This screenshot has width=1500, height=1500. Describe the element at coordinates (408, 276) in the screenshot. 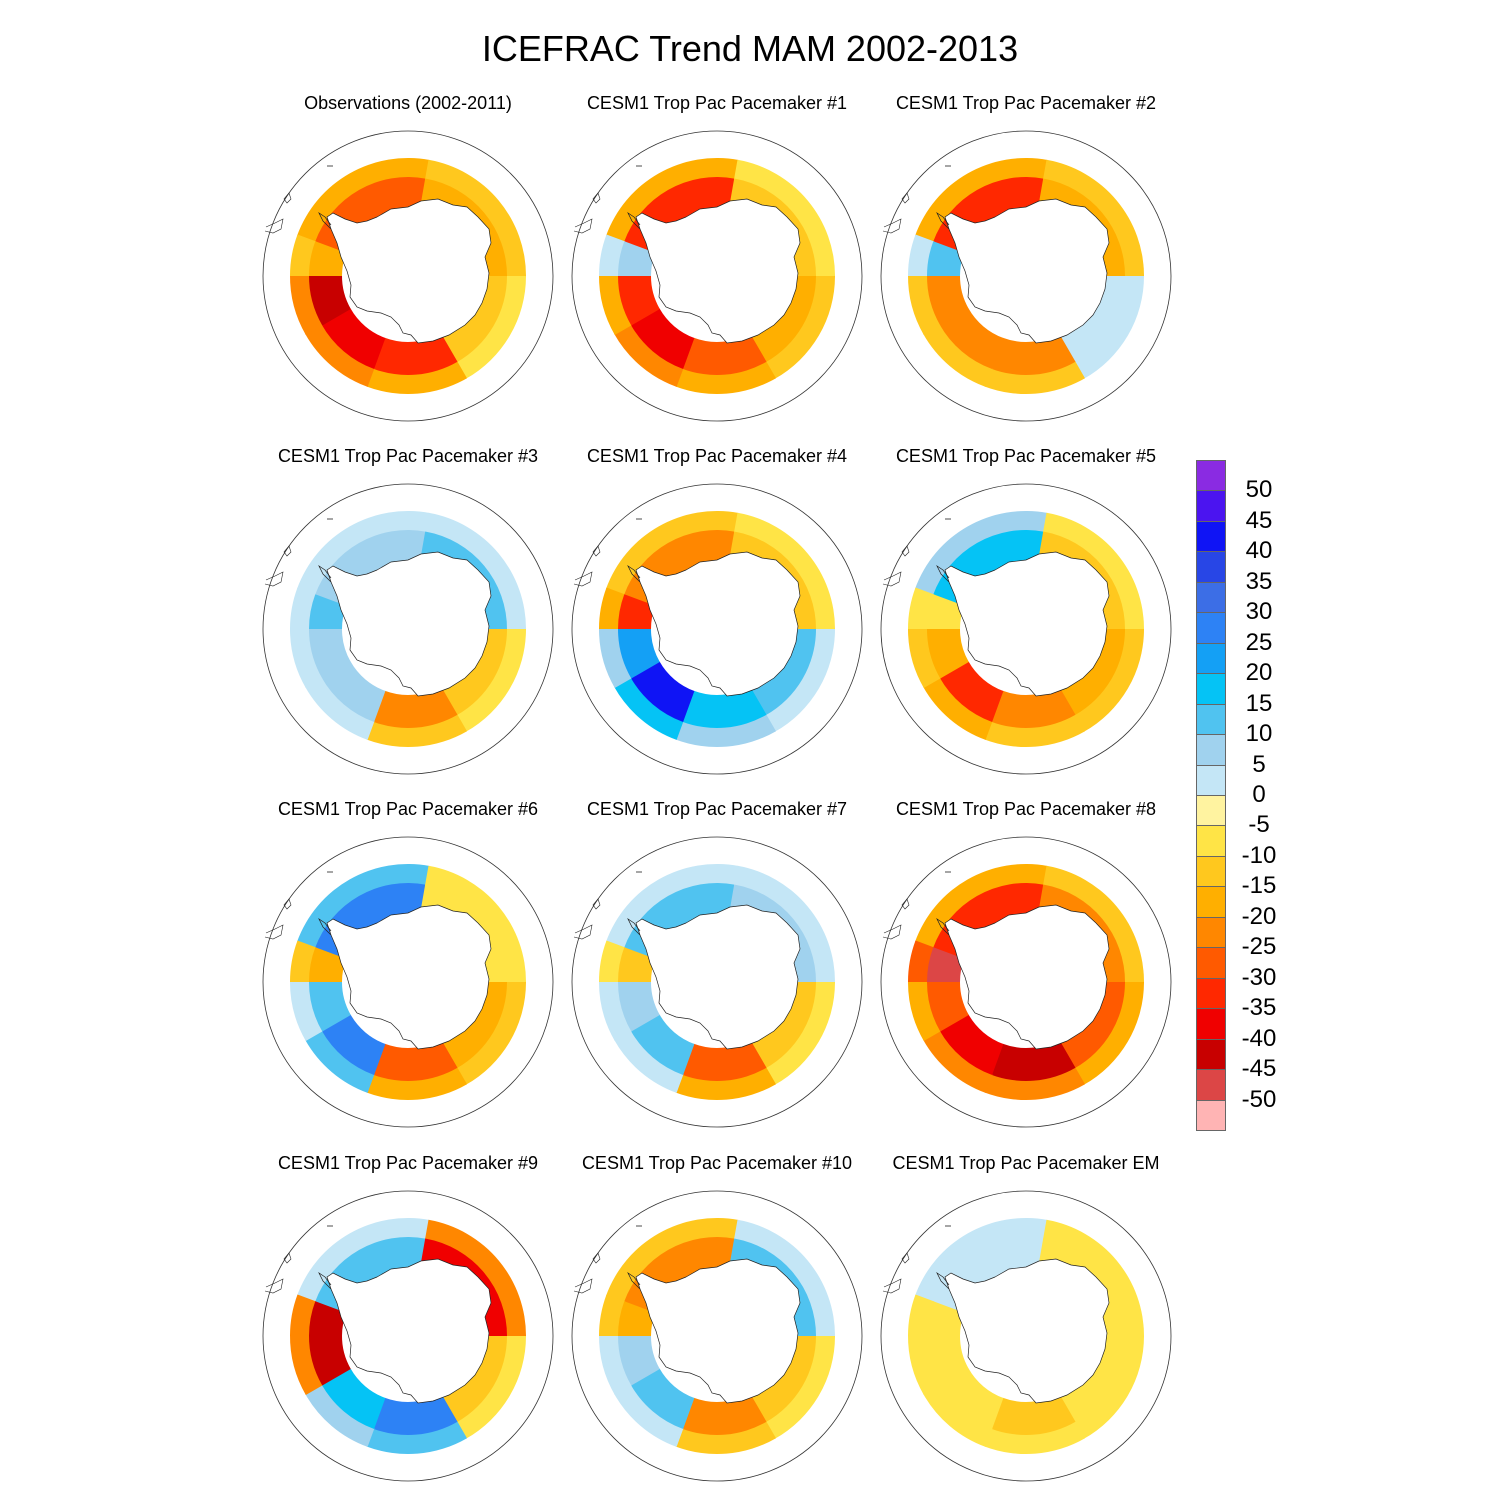

I see `sea-ice-trend-field` at that location.